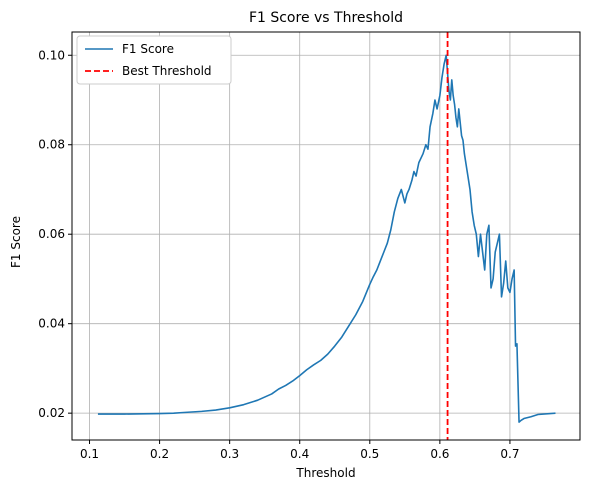  I want to click on y-tick-label: 0.02, so click(51, 413).